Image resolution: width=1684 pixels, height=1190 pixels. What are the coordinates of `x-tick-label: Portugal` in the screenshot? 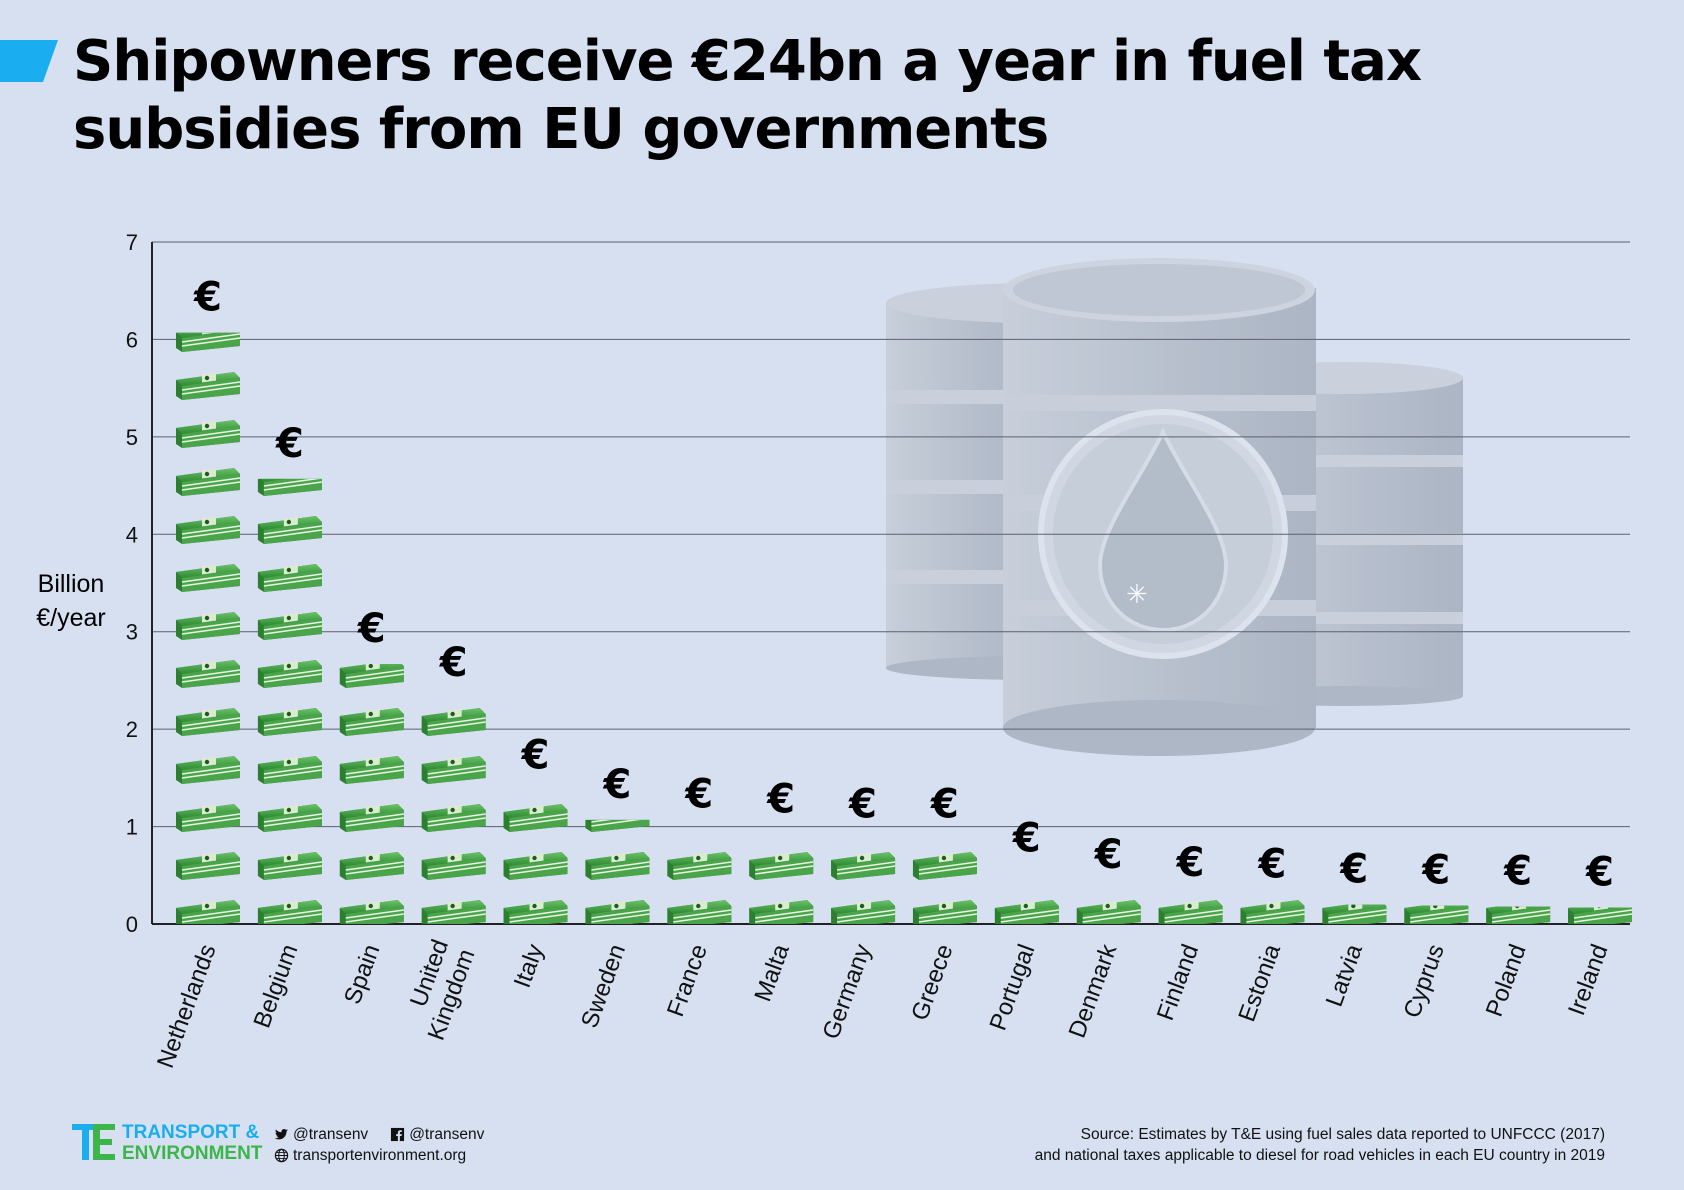 It's located at (1013, 987).